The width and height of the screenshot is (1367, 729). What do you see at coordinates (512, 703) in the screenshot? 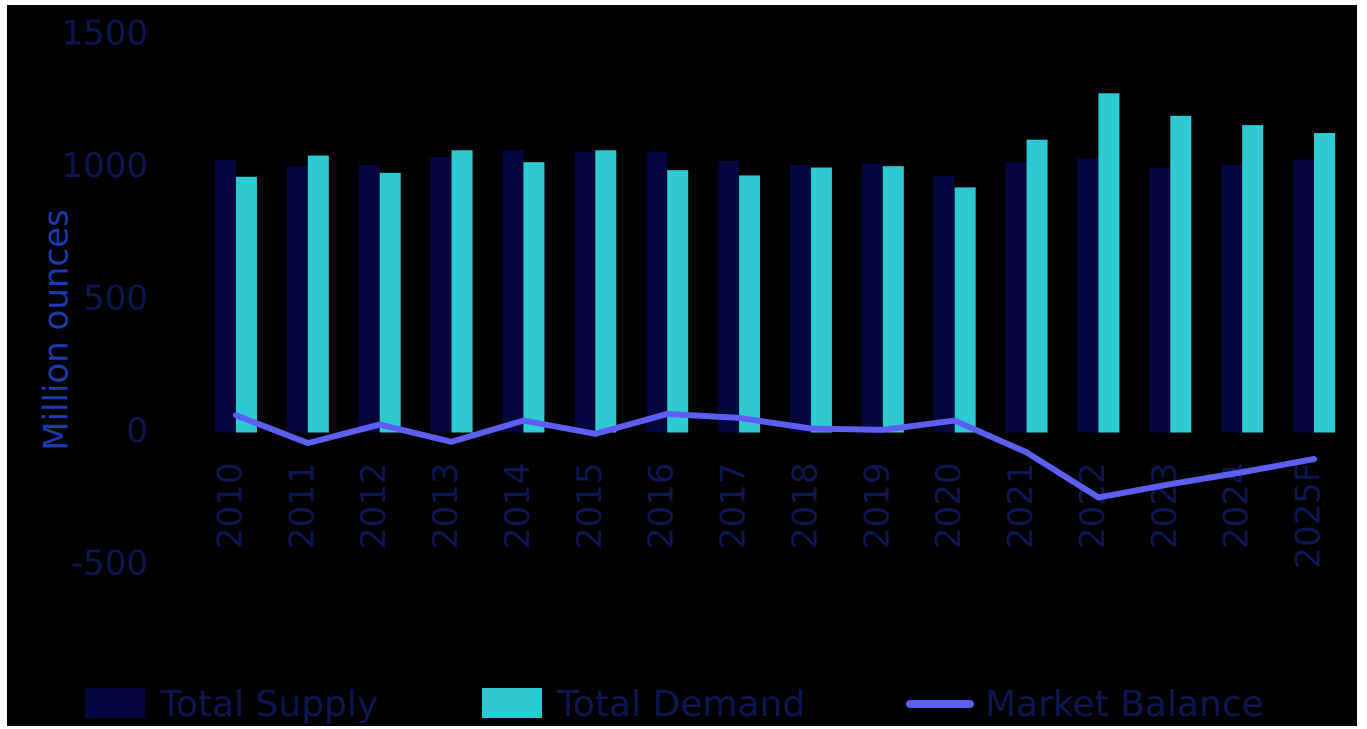
I see `legend-swatch-total-demand` at bounding box center [512, 703].